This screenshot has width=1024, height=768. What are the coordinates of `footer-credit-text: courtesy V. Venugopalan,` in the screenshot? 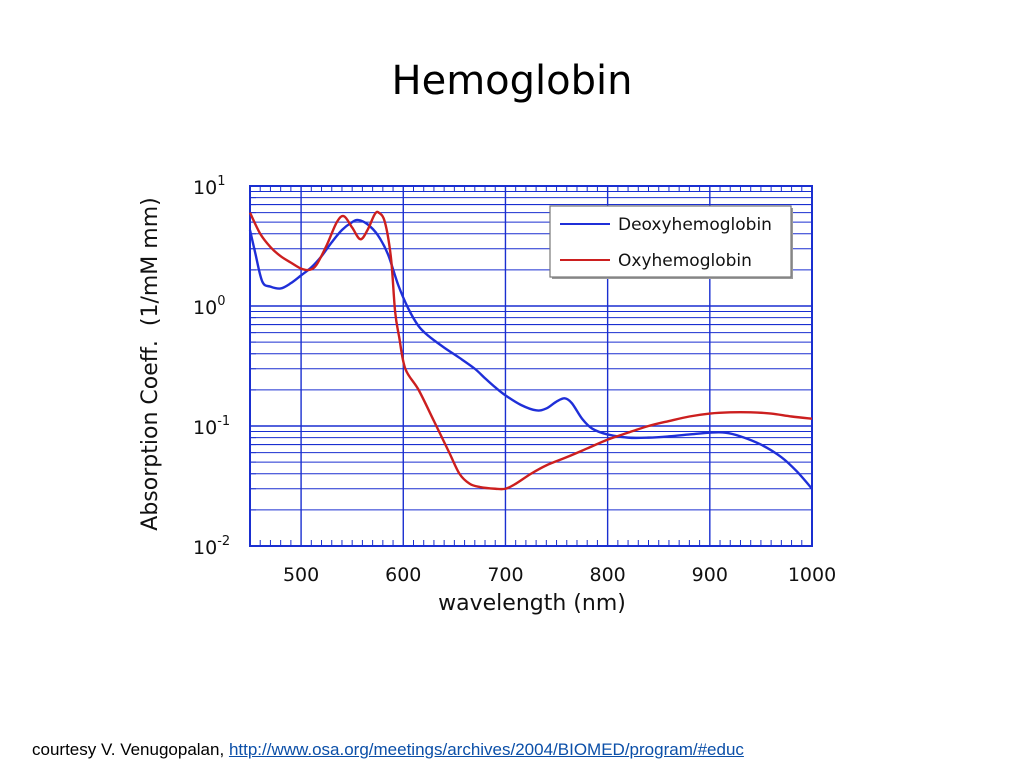 It's located at (128, 749).